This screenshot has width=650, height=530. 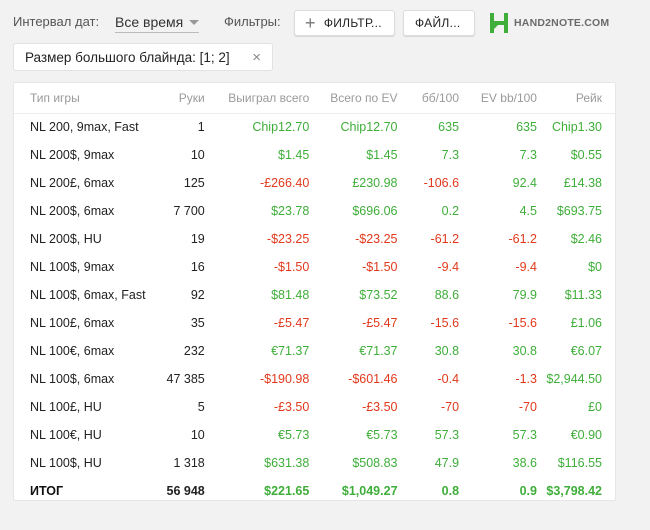 What do you see at coordinates (290, 211) in the screenshot?
I see `cell-won-total: $23.78` at bounding box center [290, 211].